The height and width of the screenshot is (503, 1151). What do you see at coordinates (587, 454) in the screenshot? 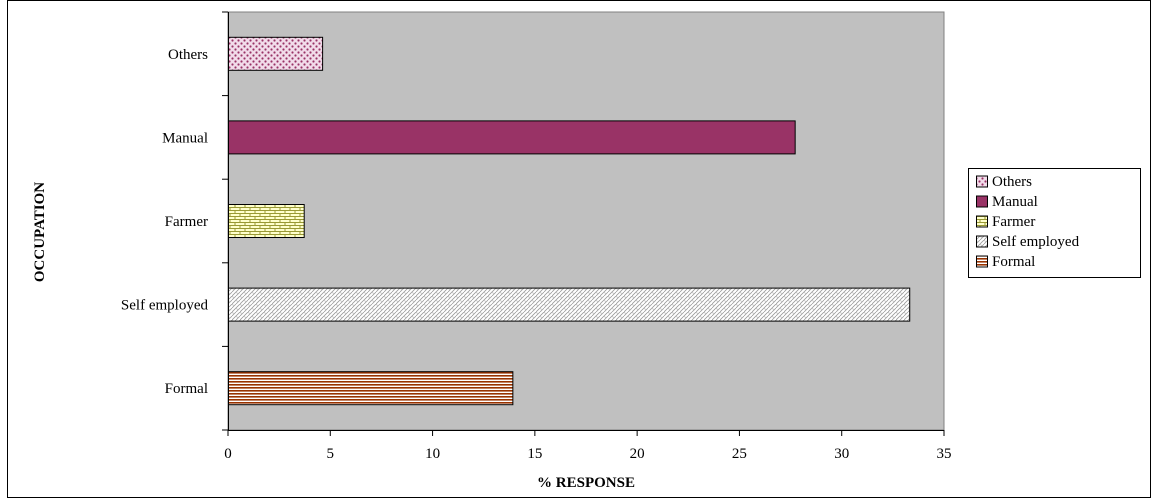
I see `x-tick-labels: 0 5 10 15 20 25 30 35` at bounding box center [587, 454].